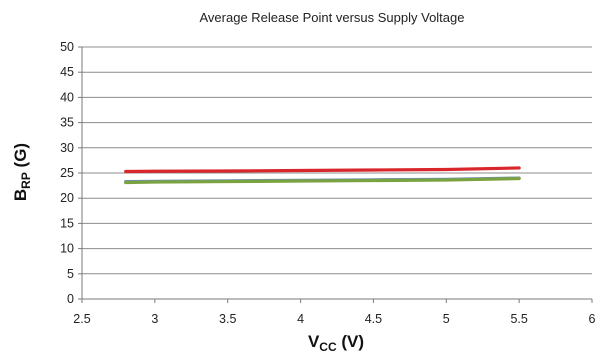 This screenshot has width=597, height=358. What do you see at coordinates (81, 319) in the screenshot?
I see `x-tick-label-0: 2.5` at bounding box center [81, 319].